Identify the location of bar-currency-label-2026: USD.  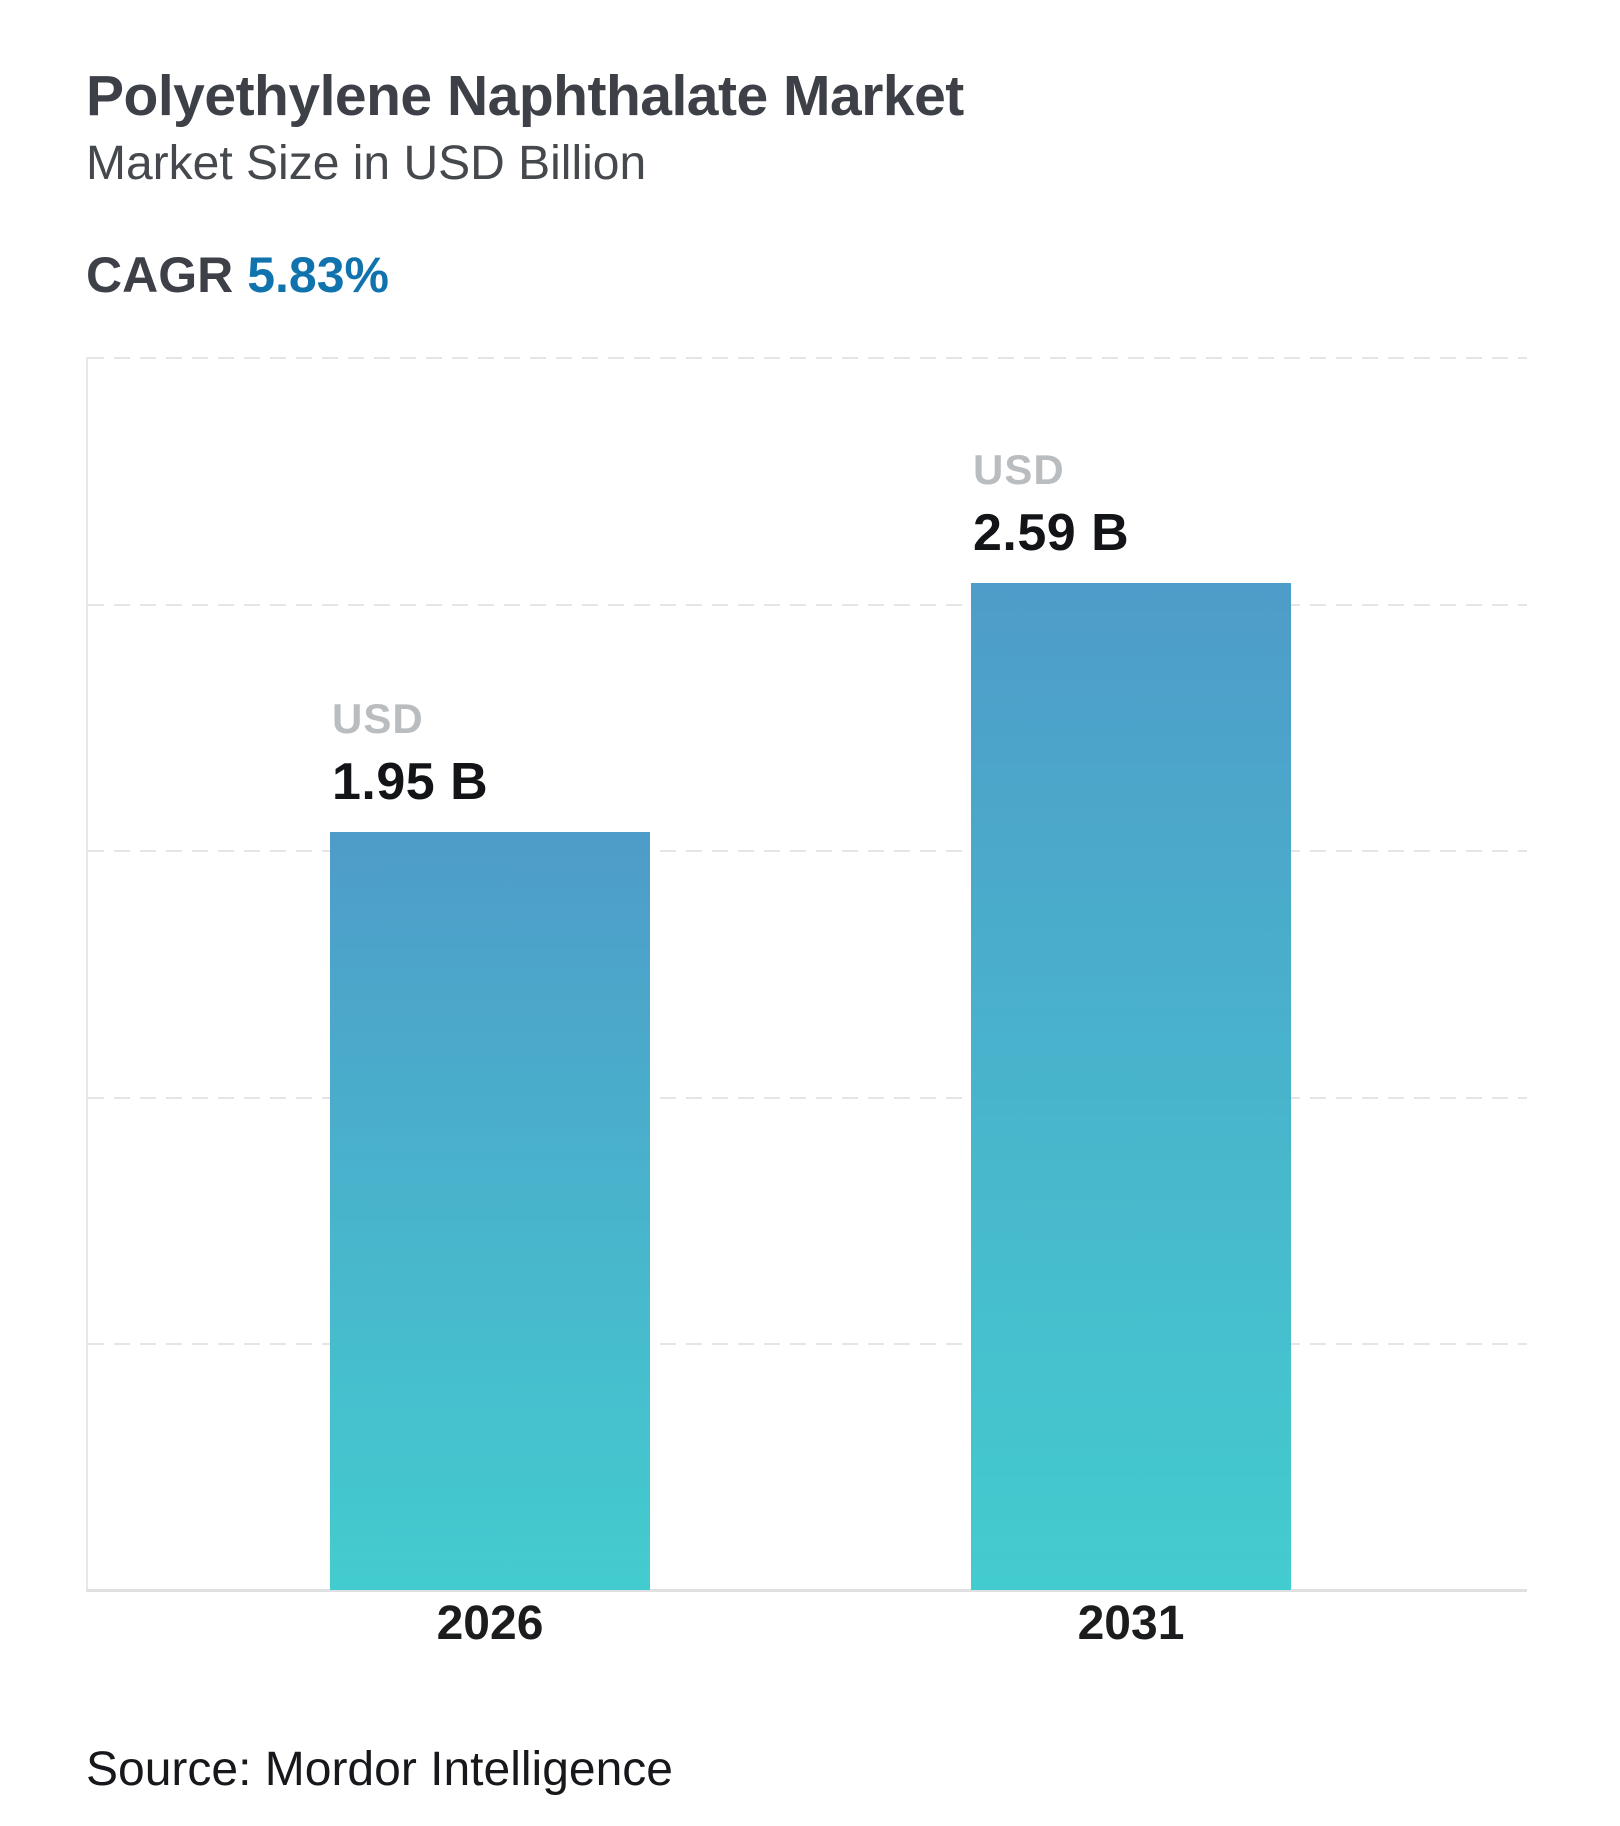
(378, 718).